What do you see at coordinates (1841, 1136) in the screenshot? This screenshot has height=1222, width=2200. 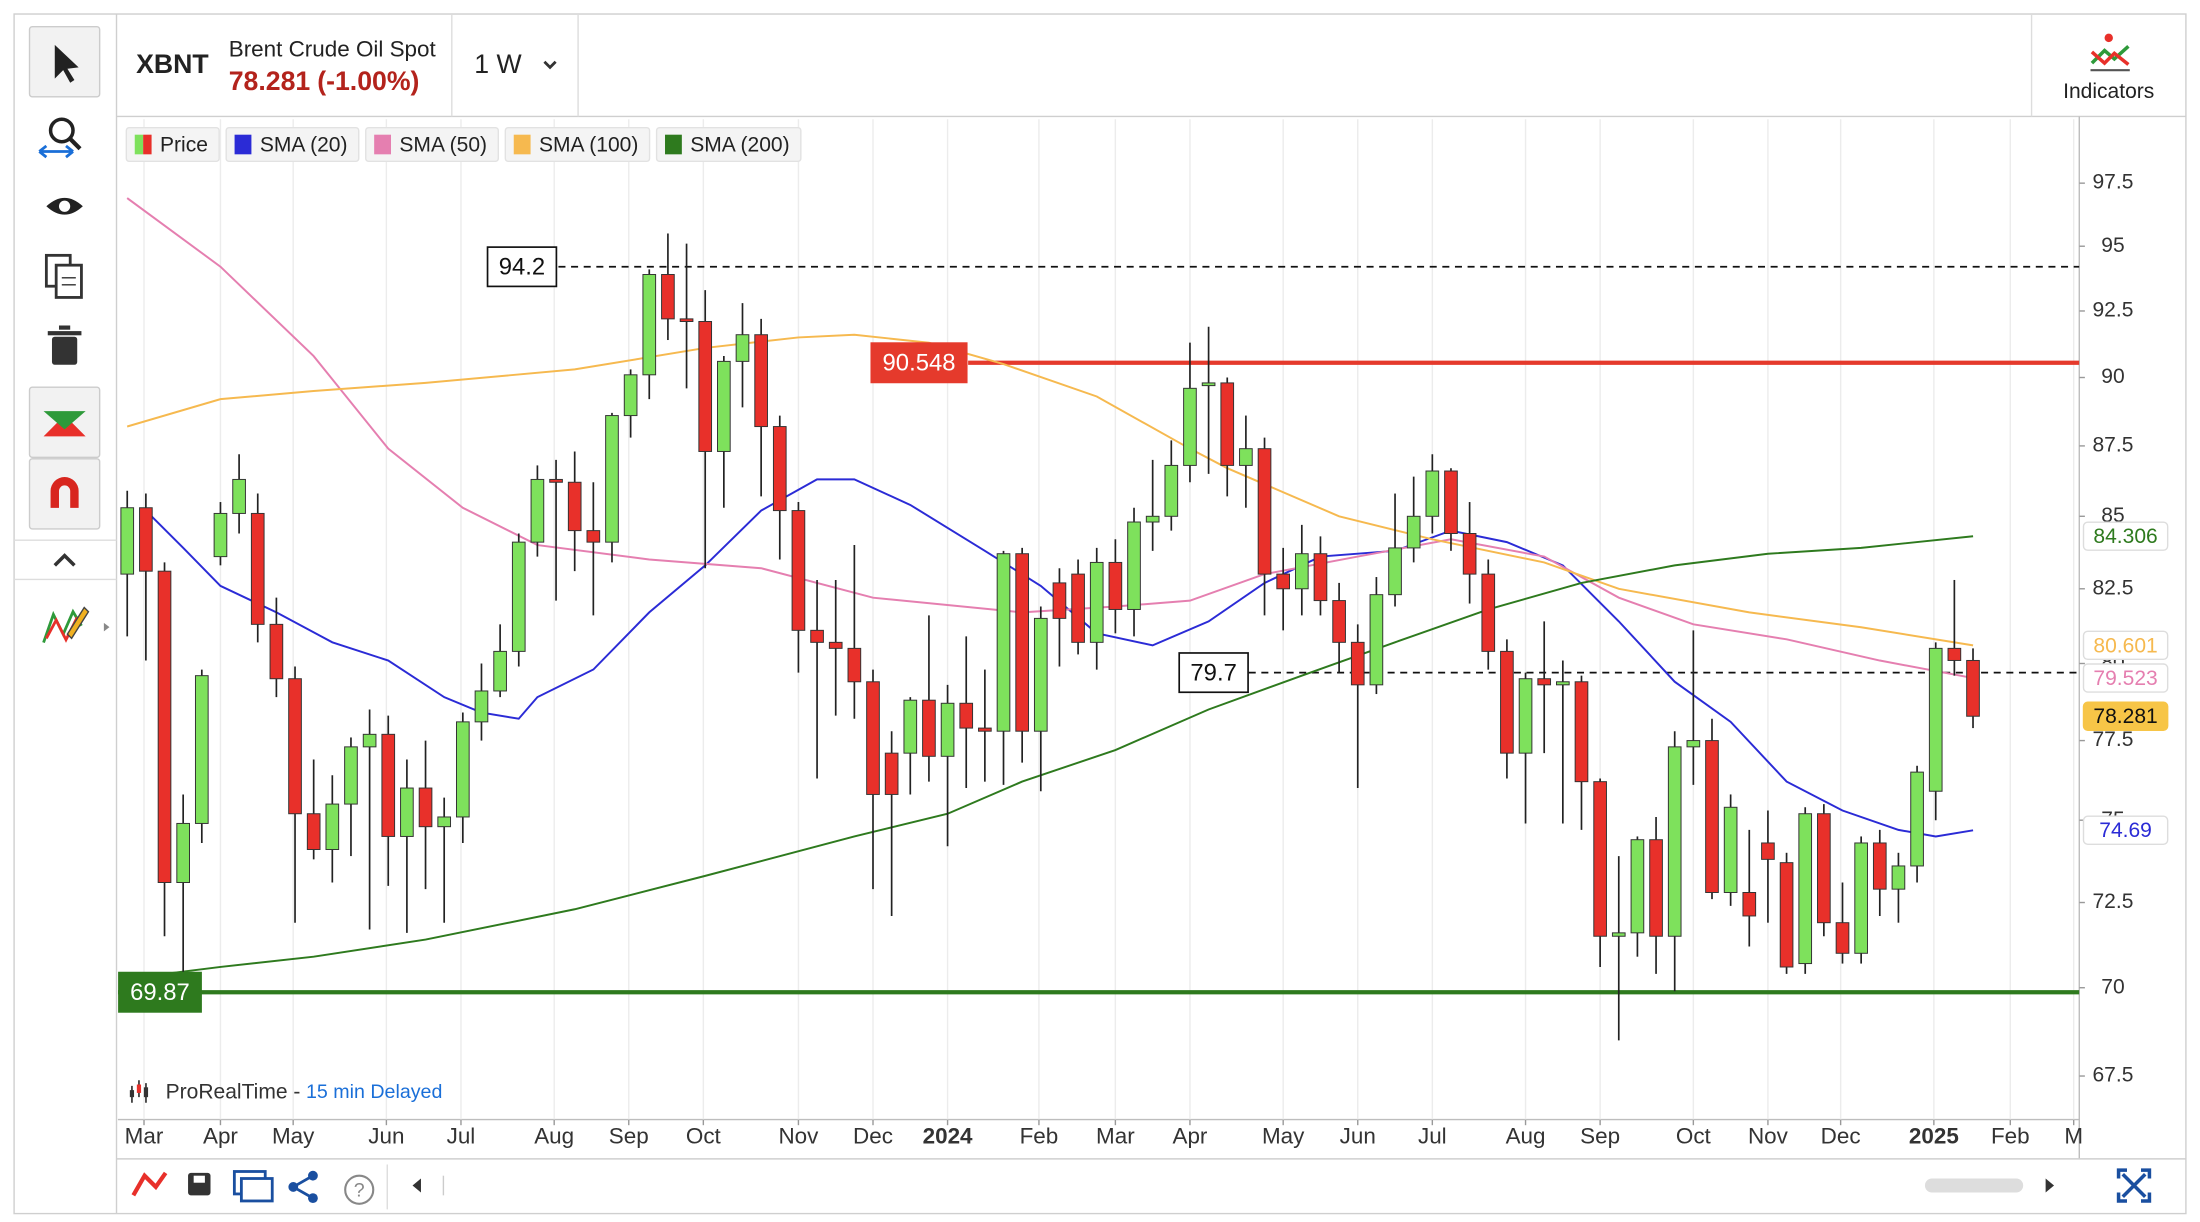 I see `x-tick-label: Dec` at bounding box center [1841, 1136].